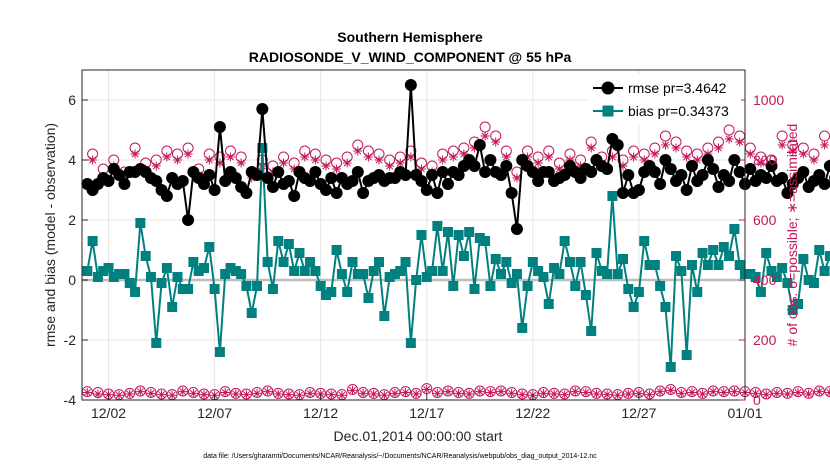  Describe the element at coordinates (765, 220) in the screenshot. I see `y-right-tick-label-3: 600` at that location.